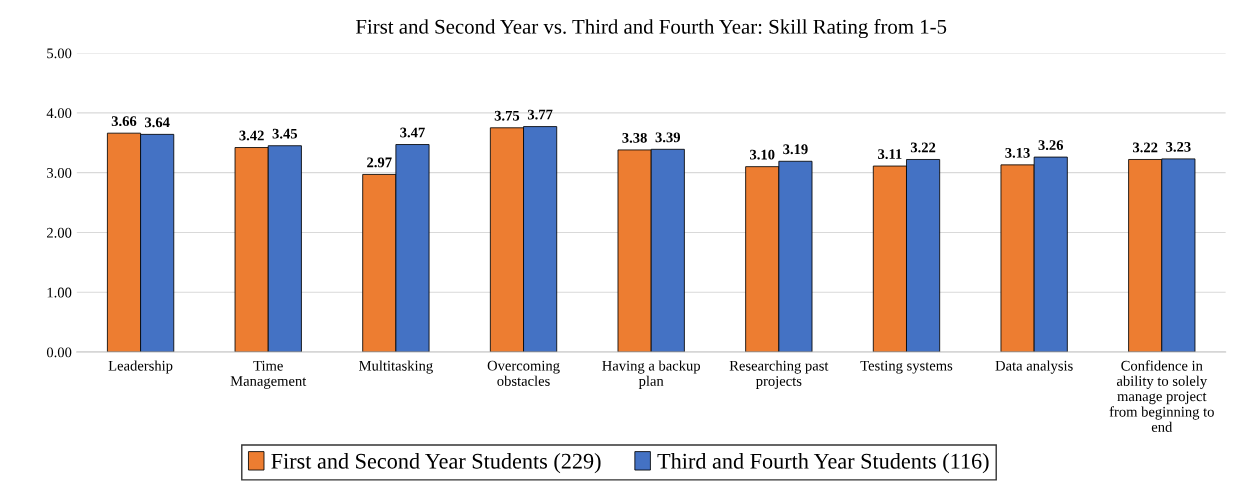 The image size is (1238, 491). Describe the element at coordinates (651, 374) in the screenshot. I see `x-tick-label: Having a backup plan` at that location.